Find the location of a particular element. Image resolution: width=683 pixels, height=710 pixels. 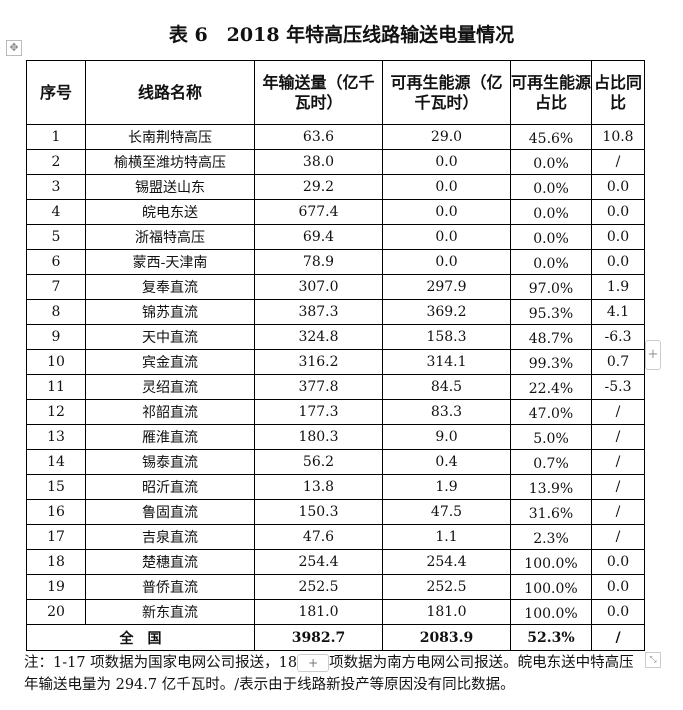

cell-line-name: 昭沂直流 is located at coordinates (170, 487).